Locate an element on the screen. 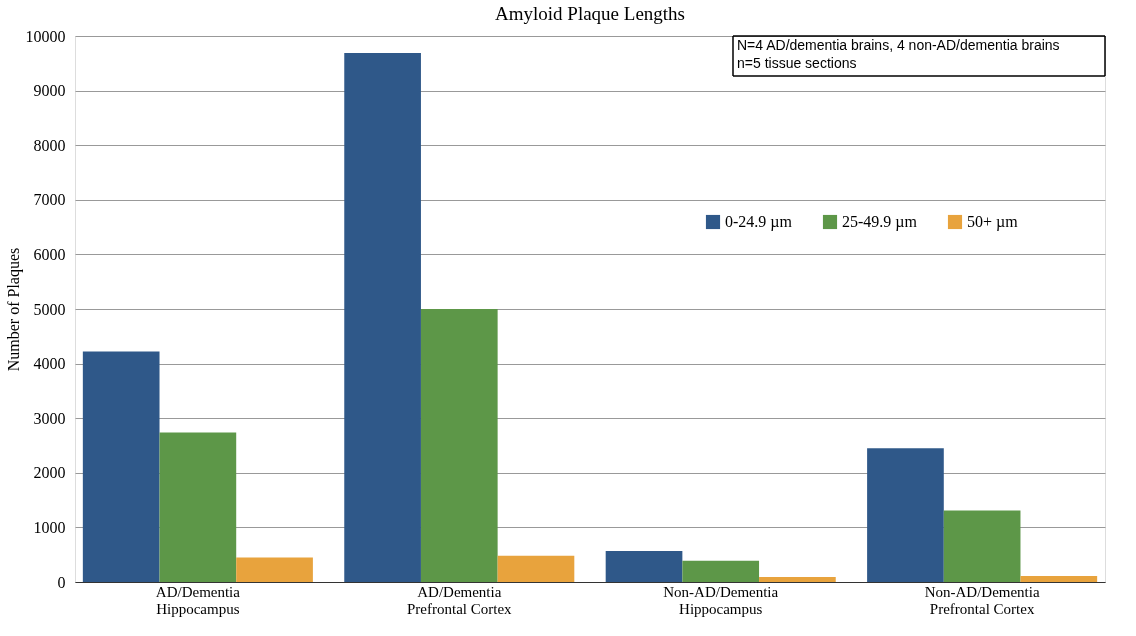  legend-label: 25-49.9 µm is located at coordinates (880, 222).